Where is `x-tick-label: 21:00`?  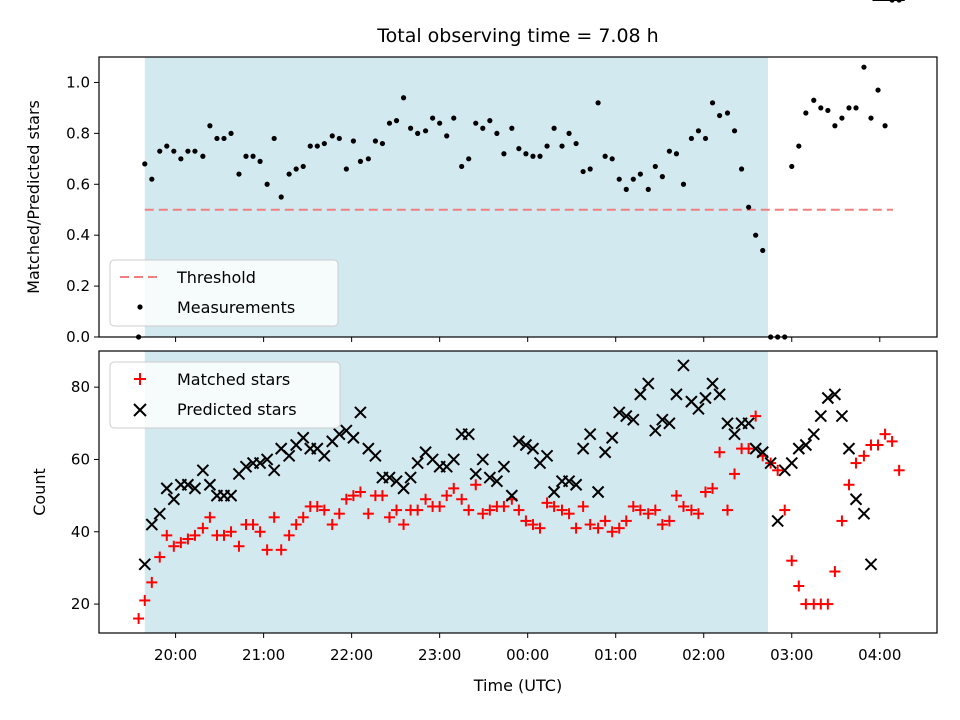
x-tick-label: 21:00 is located at coordinates (263, 655).